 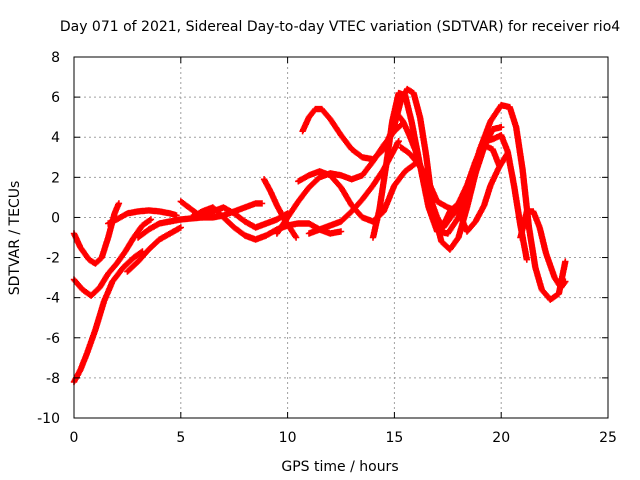 What do you see at coordinates (53, 259) in the screenshot?
I see `y-tick-label: -2` at bounding box center [53, 259].